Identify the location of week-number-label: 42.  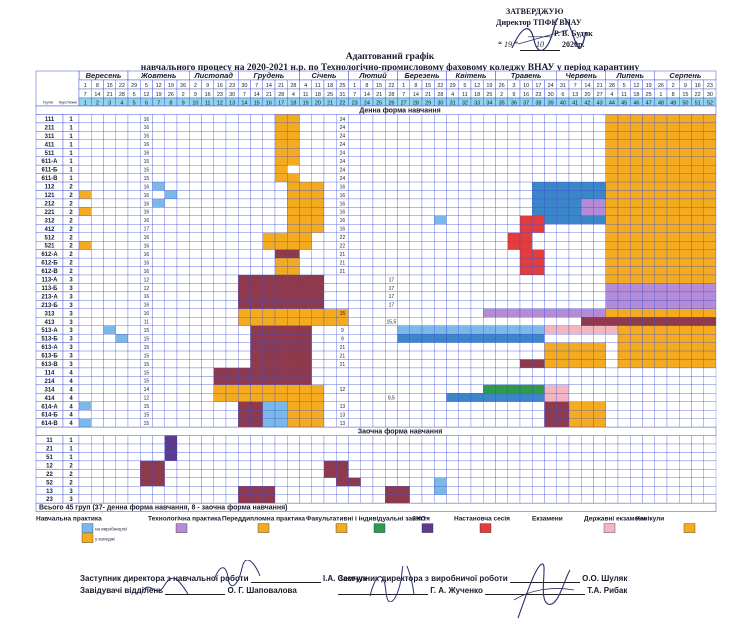
(587, 104).